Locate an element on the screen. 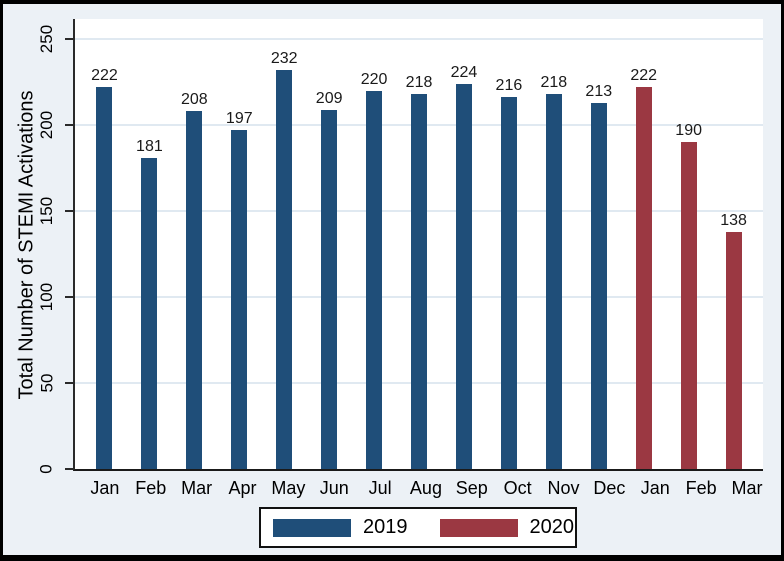 This screenshot has width=784, height=561. bar-2019-sep is located at coordinates (463, 276).